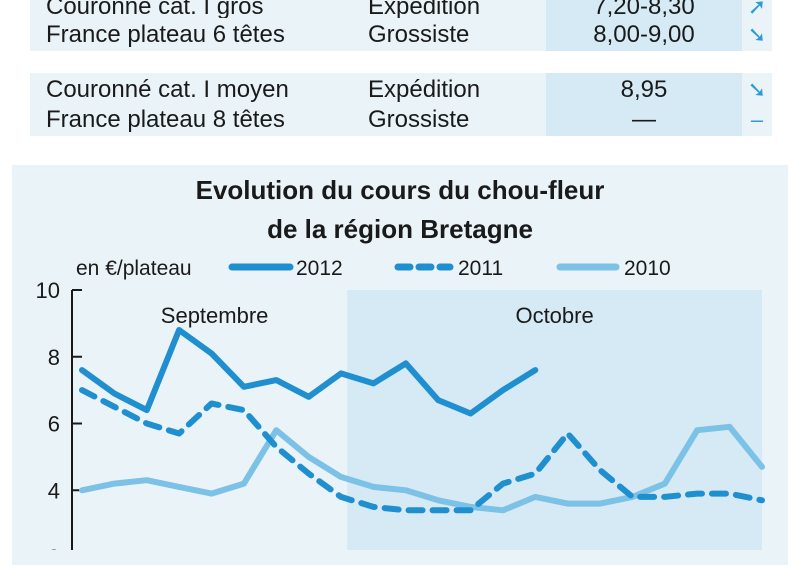 This screenshot has height=565, width=800. What do you see at coordinates (554, 315) in the screenshot?
I see `period-label-october: Octobre` at bounding box center [554, 315].